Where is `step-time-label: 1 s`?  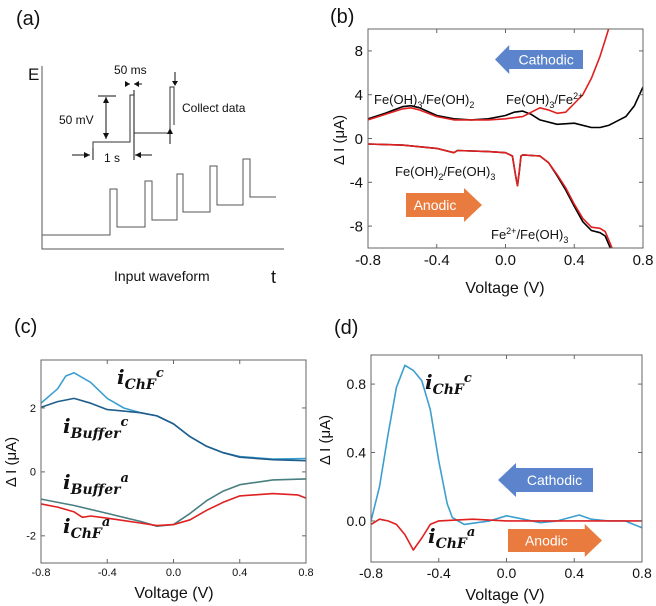
step-time-label: 1 s is located at coordinates (112, 158).